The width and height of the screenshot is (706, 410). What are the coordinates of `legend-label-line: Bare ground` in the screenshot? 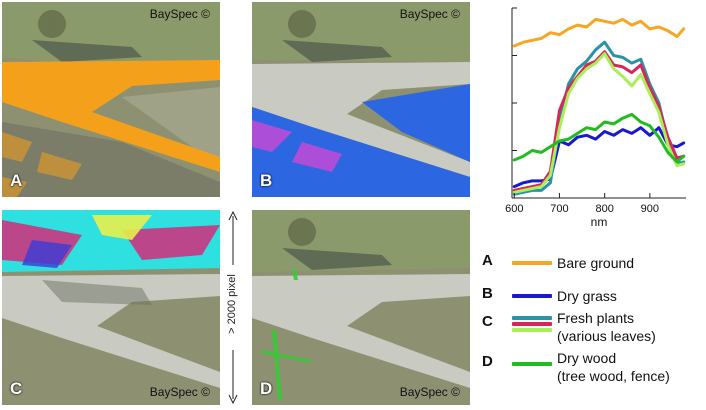 It's located at (596, 263).